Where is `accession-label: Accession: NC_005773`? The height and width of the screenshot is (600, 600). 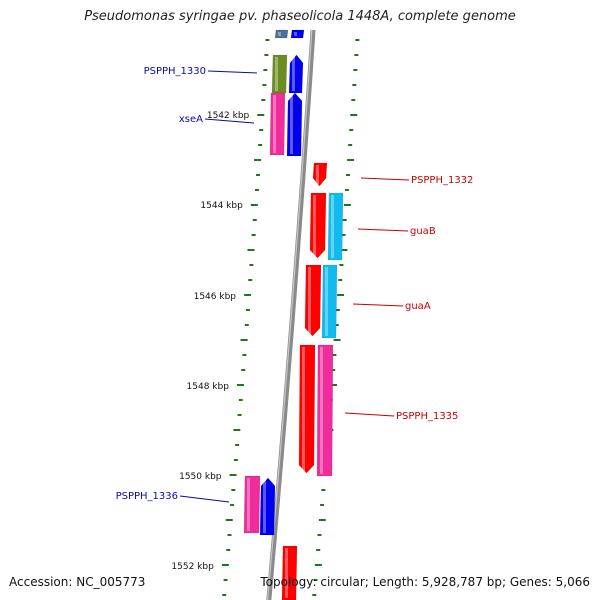
accession-label: Accession: NC_005773 is located at coordinates (77, 582).